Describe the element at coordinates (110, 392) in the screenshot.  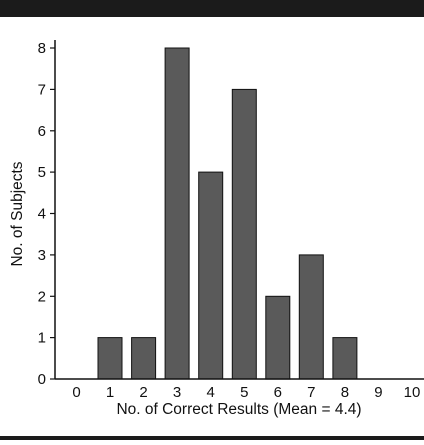
I see `x-tick-label: 1` at that location.